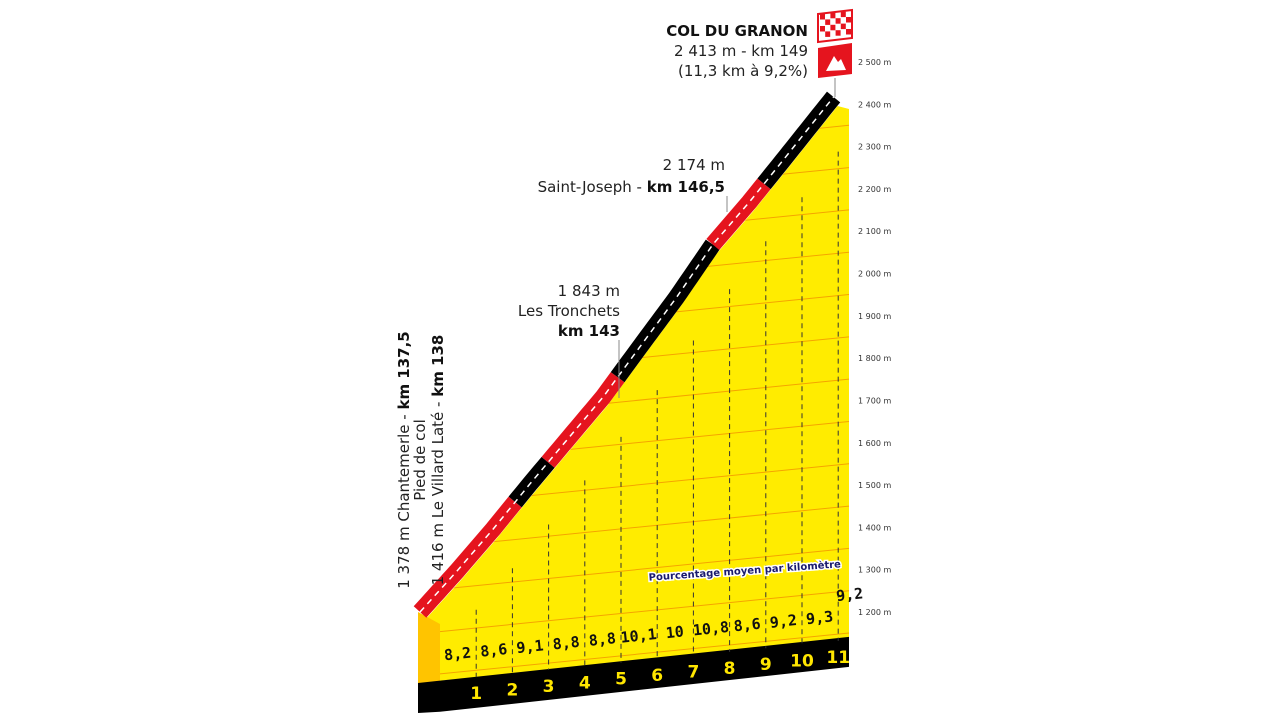  Describe the element at coordinates (457, 654) in the screenshot. I see `gradient-label: 8,2` at that location.